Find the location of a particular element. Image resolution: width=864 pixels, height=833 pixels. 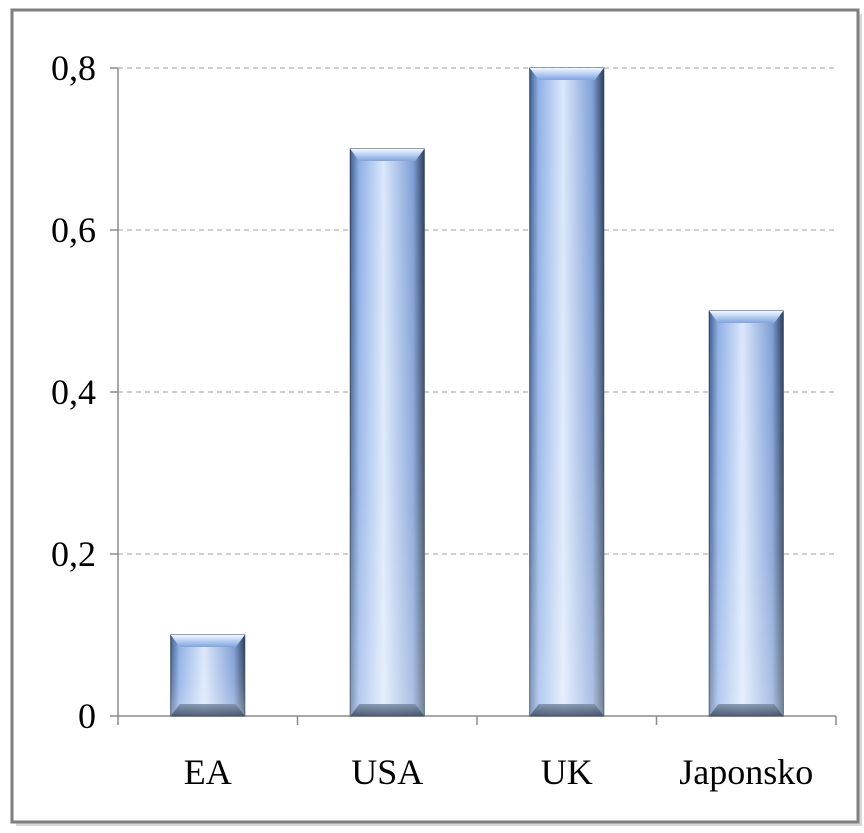

bar-uk is located at coordinates (567, 392).